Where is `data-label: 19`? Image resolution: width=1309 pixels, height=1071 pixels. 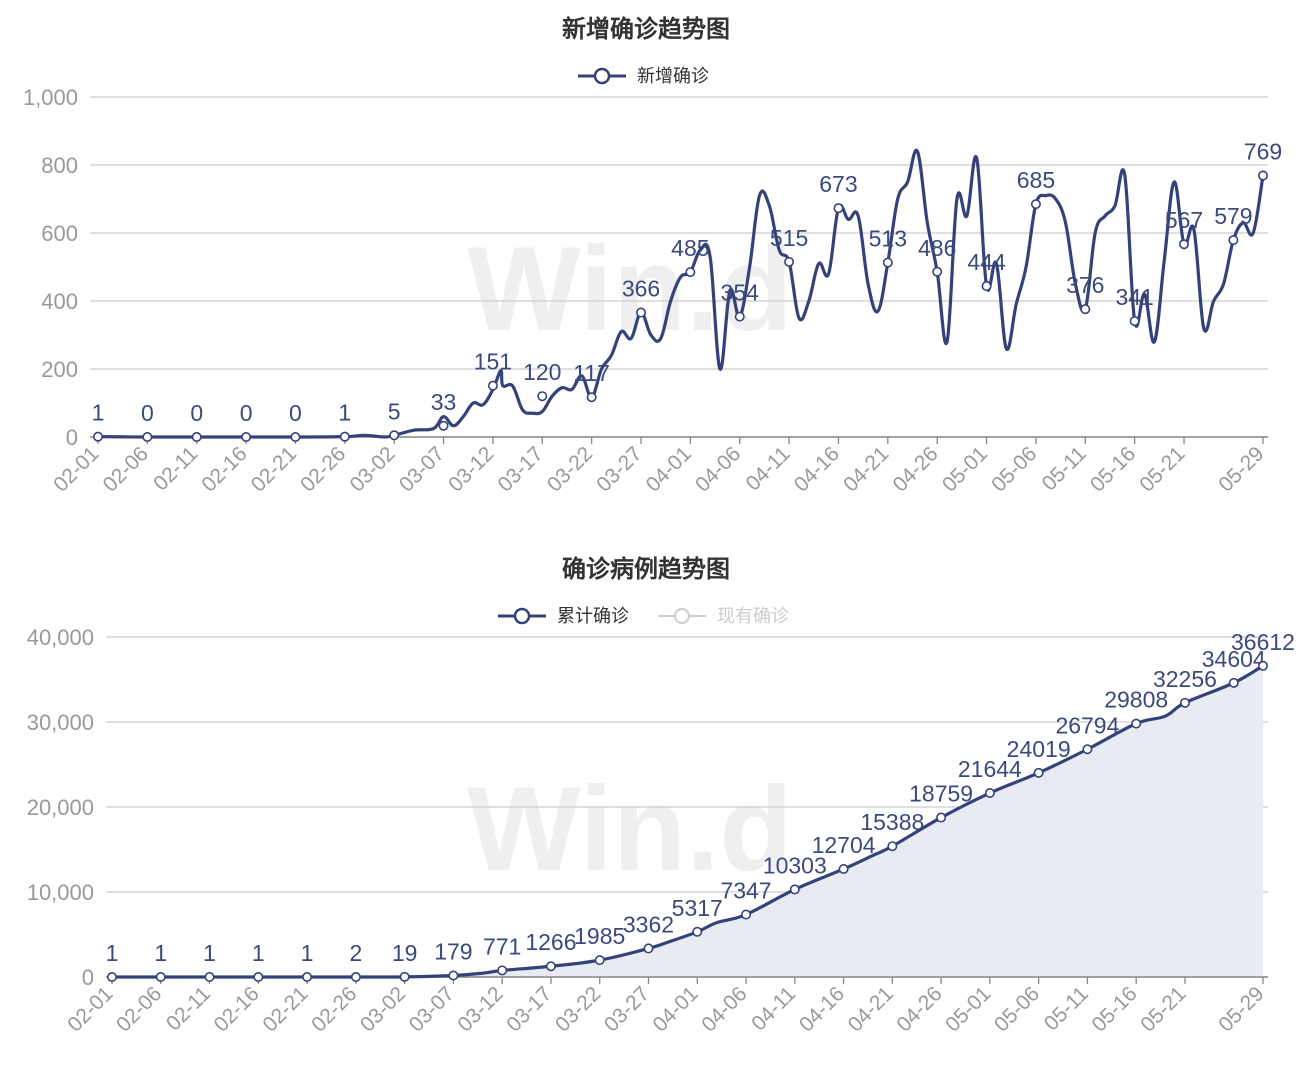
data-label: 19 is located at coordinates (405, 953).